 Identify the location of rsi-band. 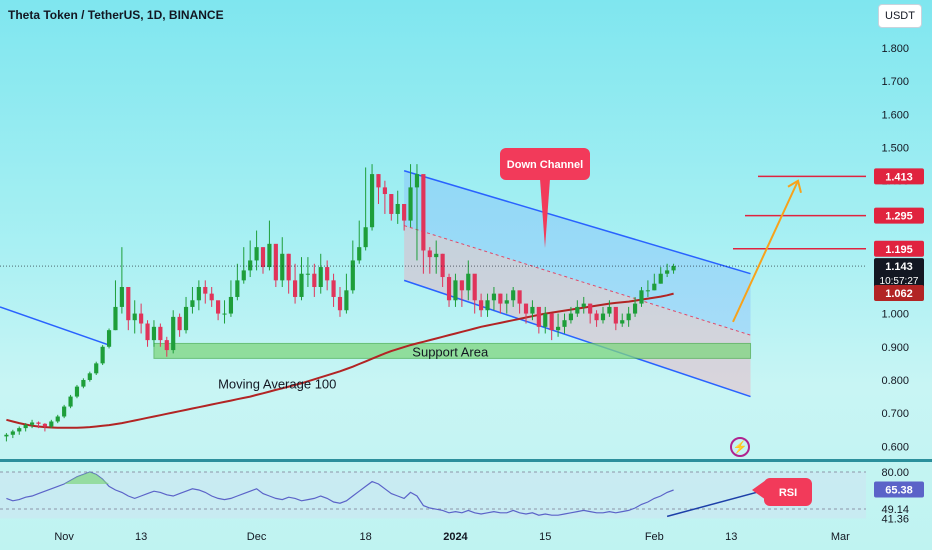
(433, 495).